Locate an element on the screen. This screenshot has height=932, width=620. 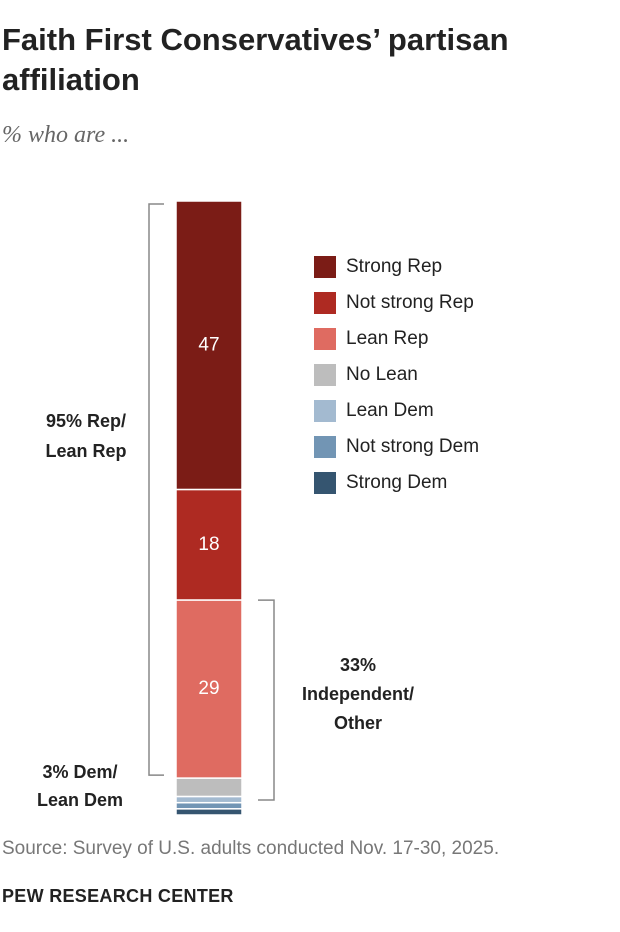
legend-label: Lean Dem is located at coordinates (390, 410).